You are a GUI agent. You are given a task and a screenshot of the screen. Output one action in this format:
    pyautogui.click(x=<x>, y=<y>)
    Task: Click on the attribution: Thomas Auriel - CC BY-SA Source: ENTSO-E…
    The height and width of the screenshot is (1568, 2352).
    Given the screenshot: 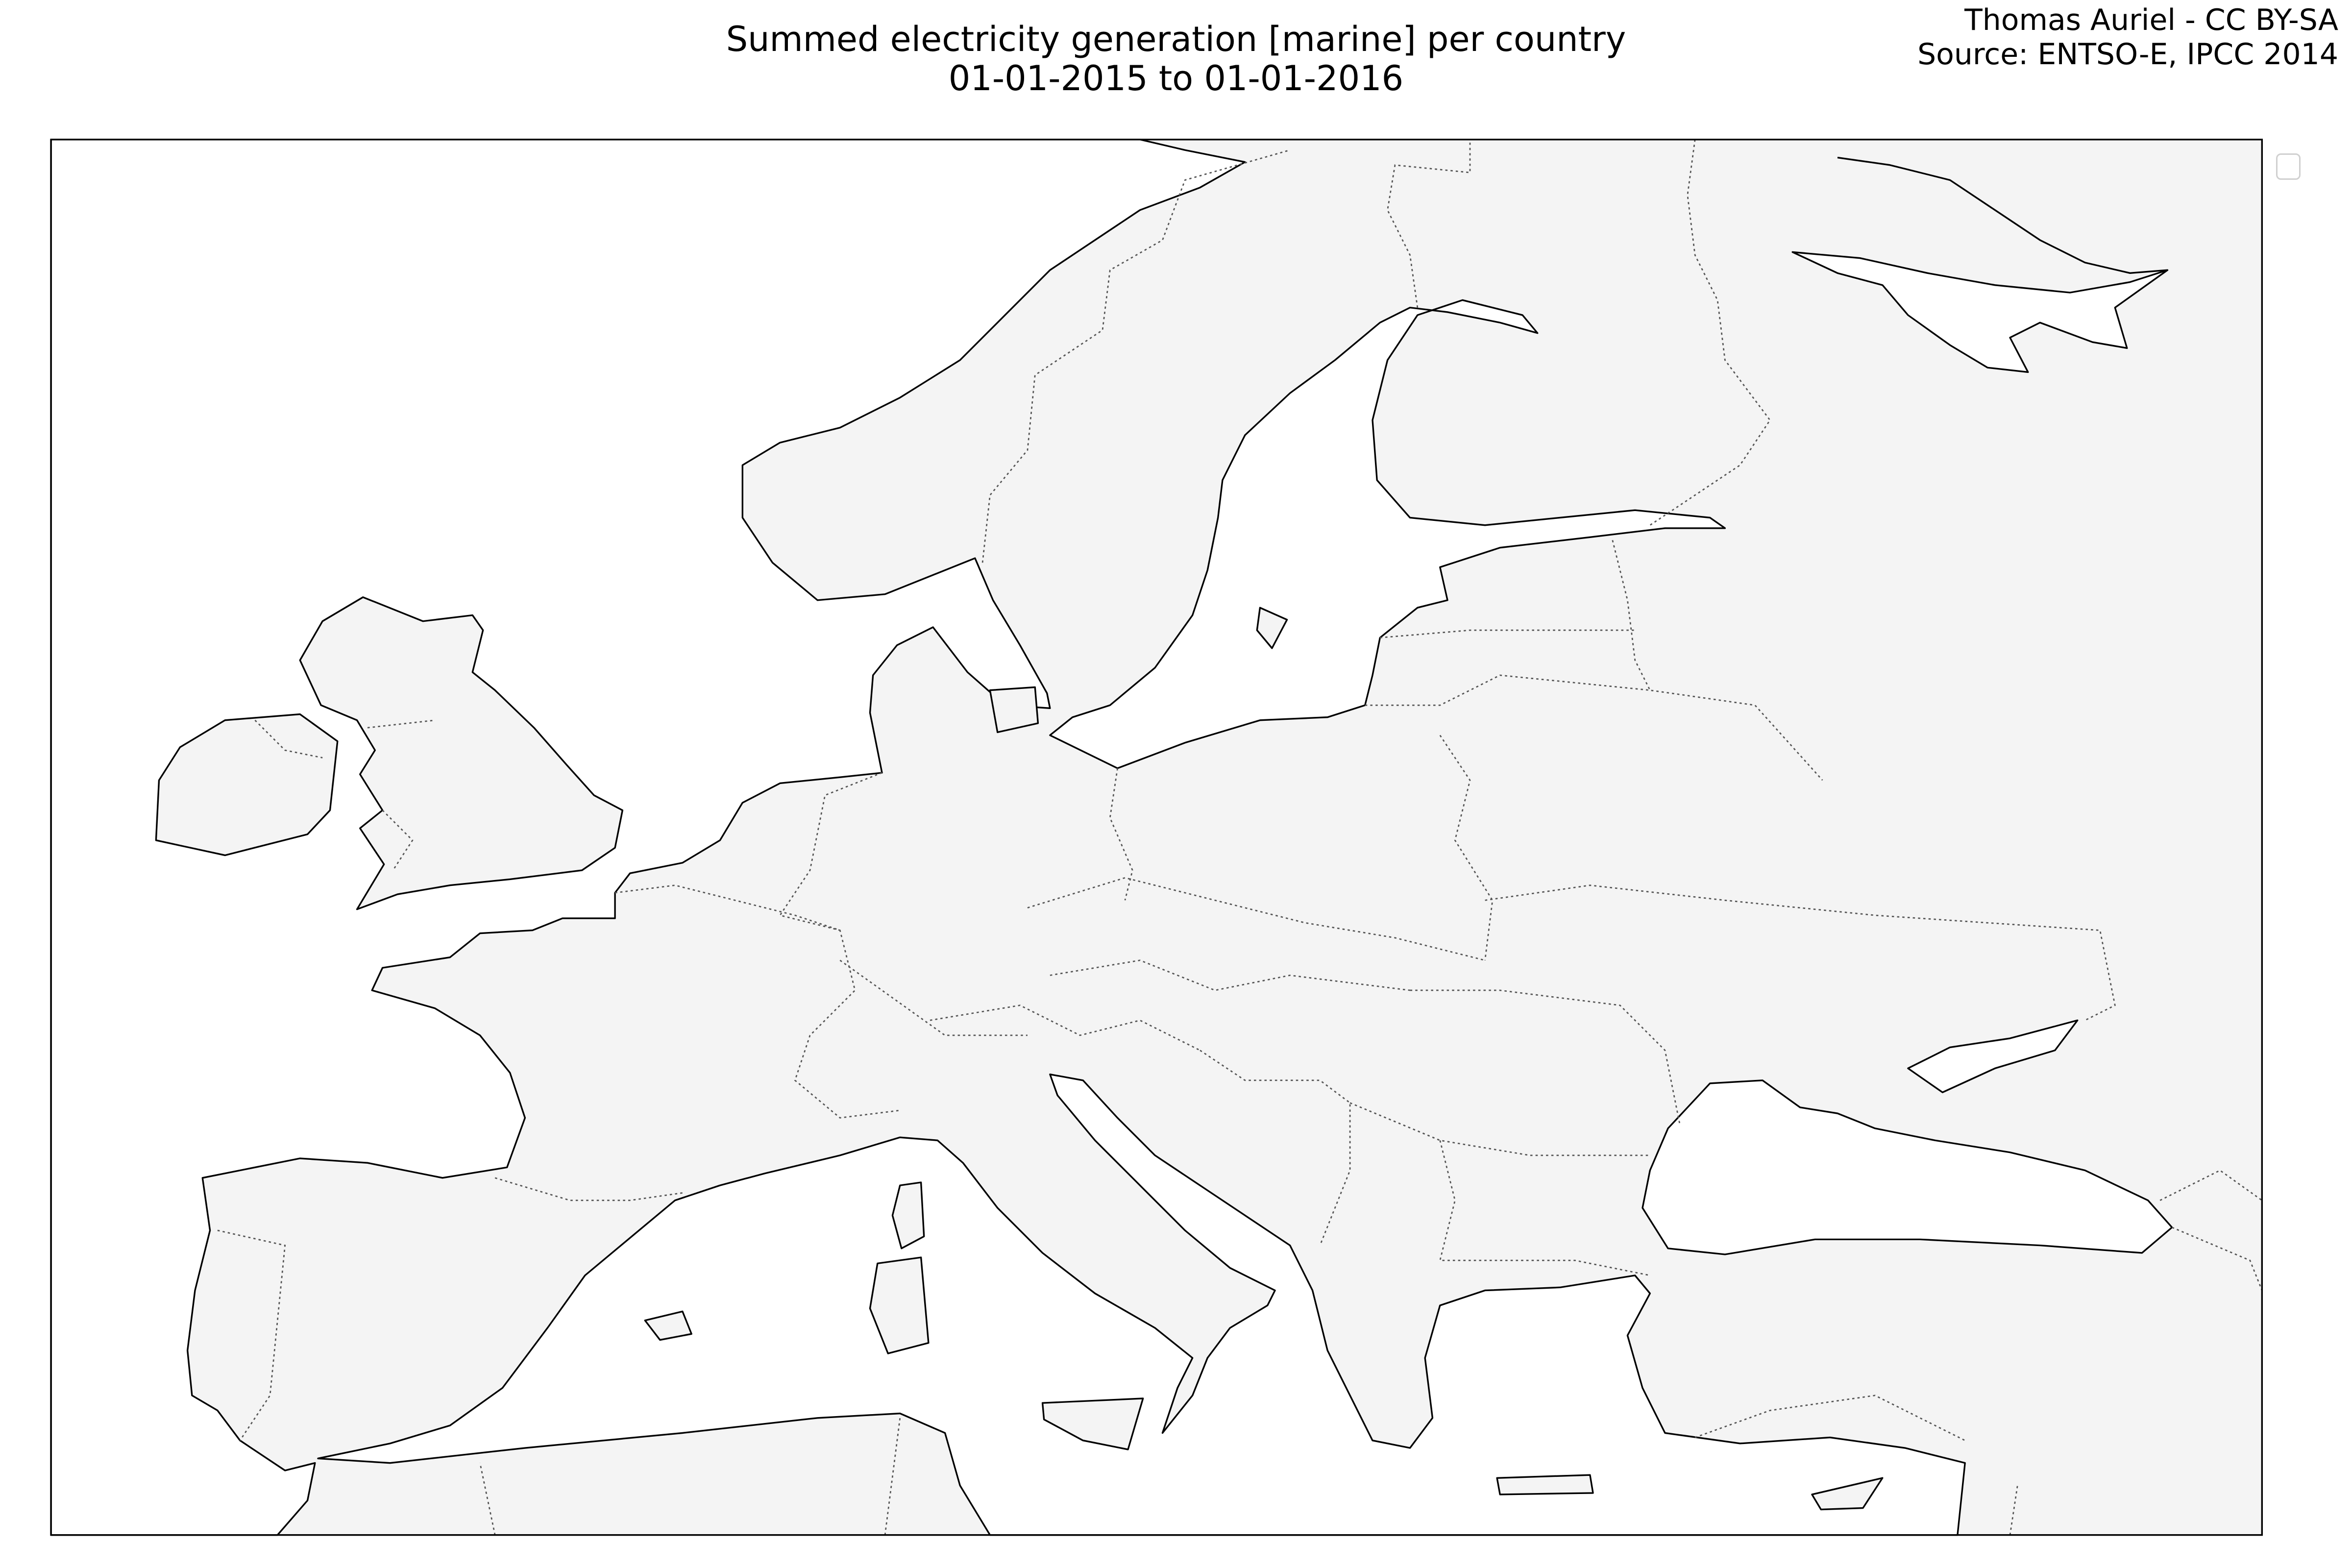 What is the action you would take?
    pyautogui.click(x=2127, y=37)
    